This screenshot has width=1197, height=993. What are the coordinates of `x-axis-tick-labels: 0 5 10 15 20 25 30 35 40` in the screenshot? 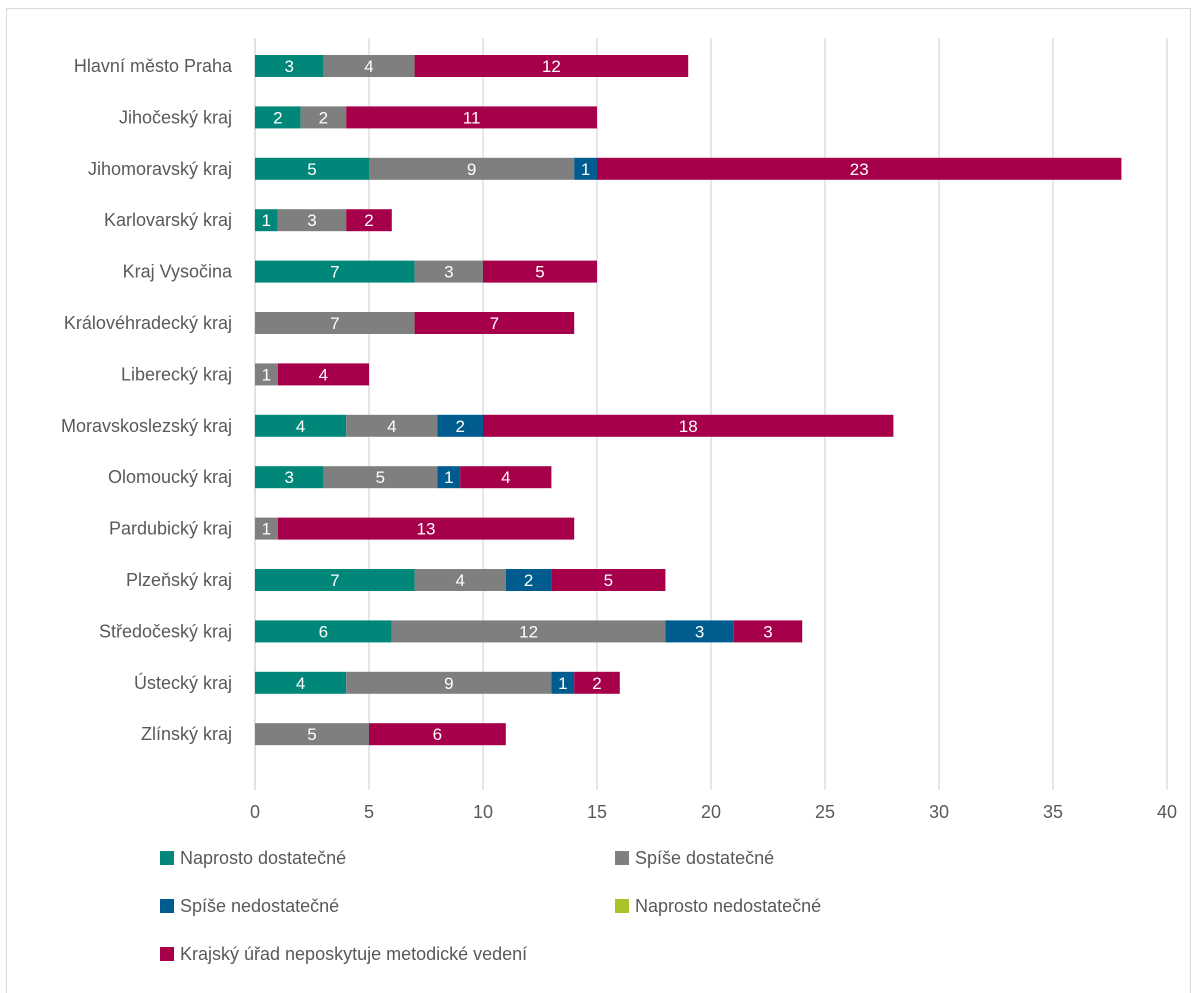 It's located at (713, 812).